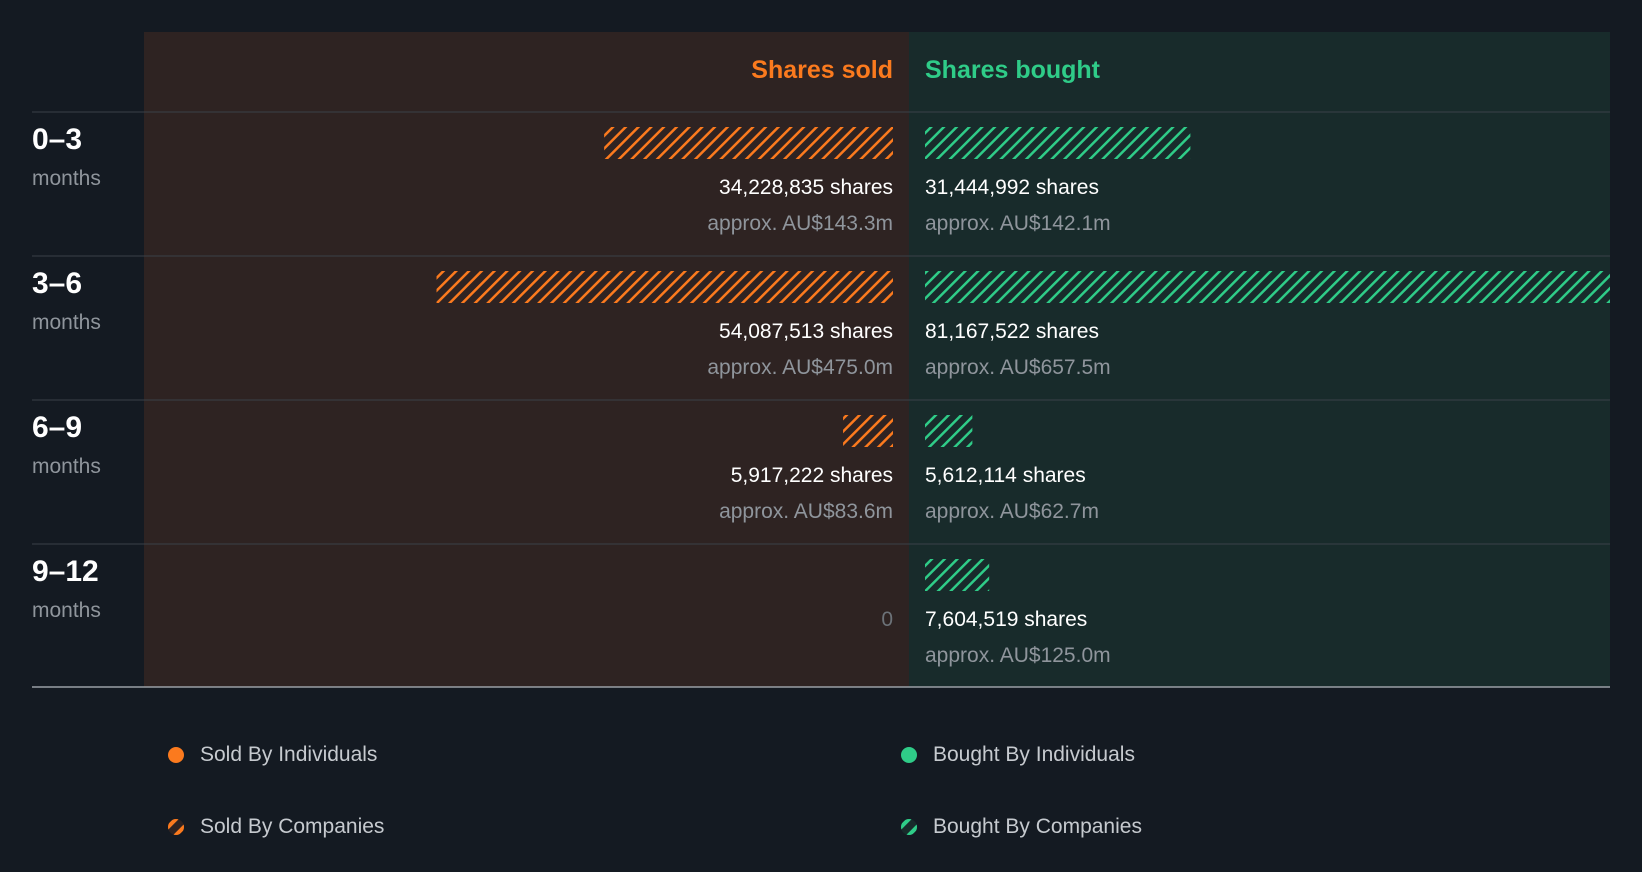 The height and width of the screenshot is (872, 1642). I want to click on bought-shares-label: 7,604,519 shares, so click(1006, 619).